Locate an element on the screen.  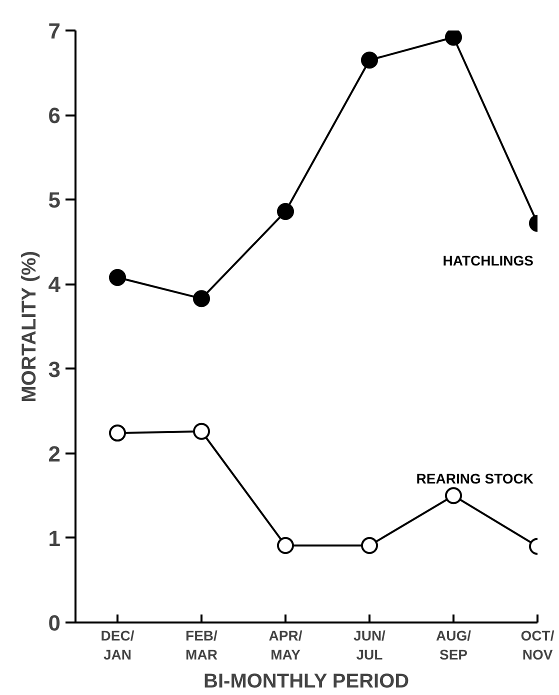
x-tick-label: APR/ MAY is located at coordinates (285, 645).